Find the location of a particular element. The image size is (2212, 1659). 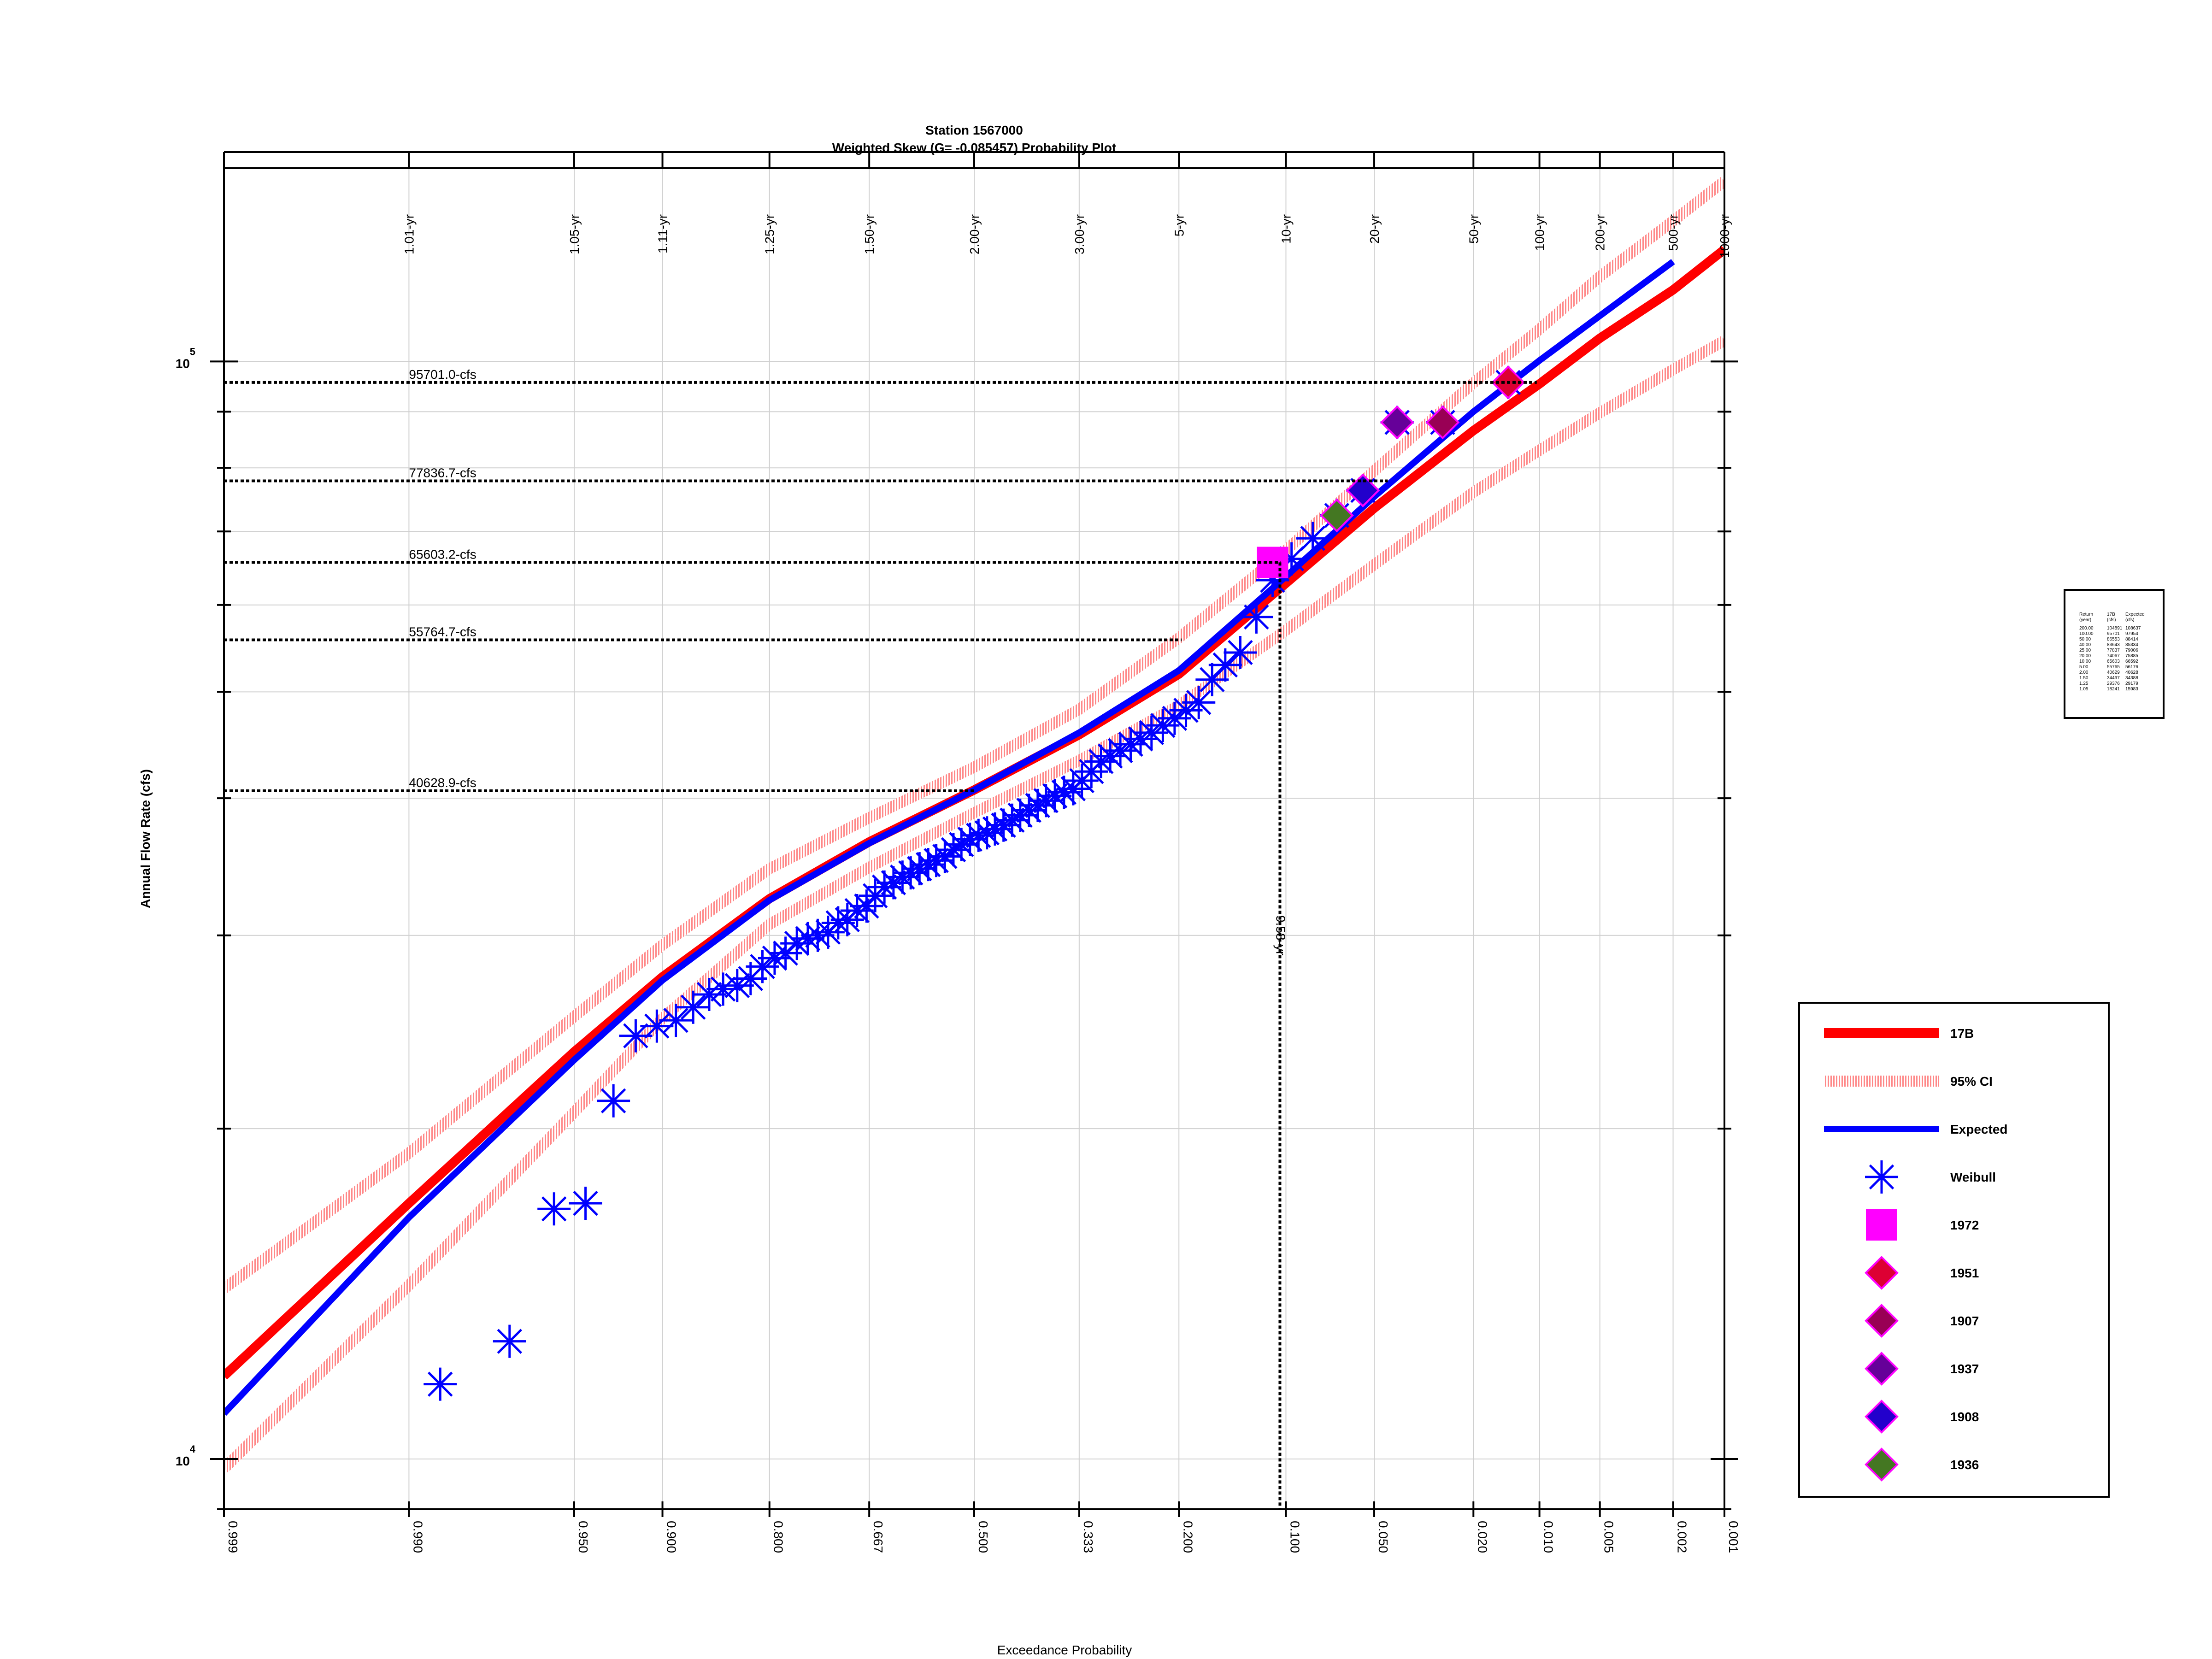

legend-item: 1907 is located at coordinates (1922, 1321).